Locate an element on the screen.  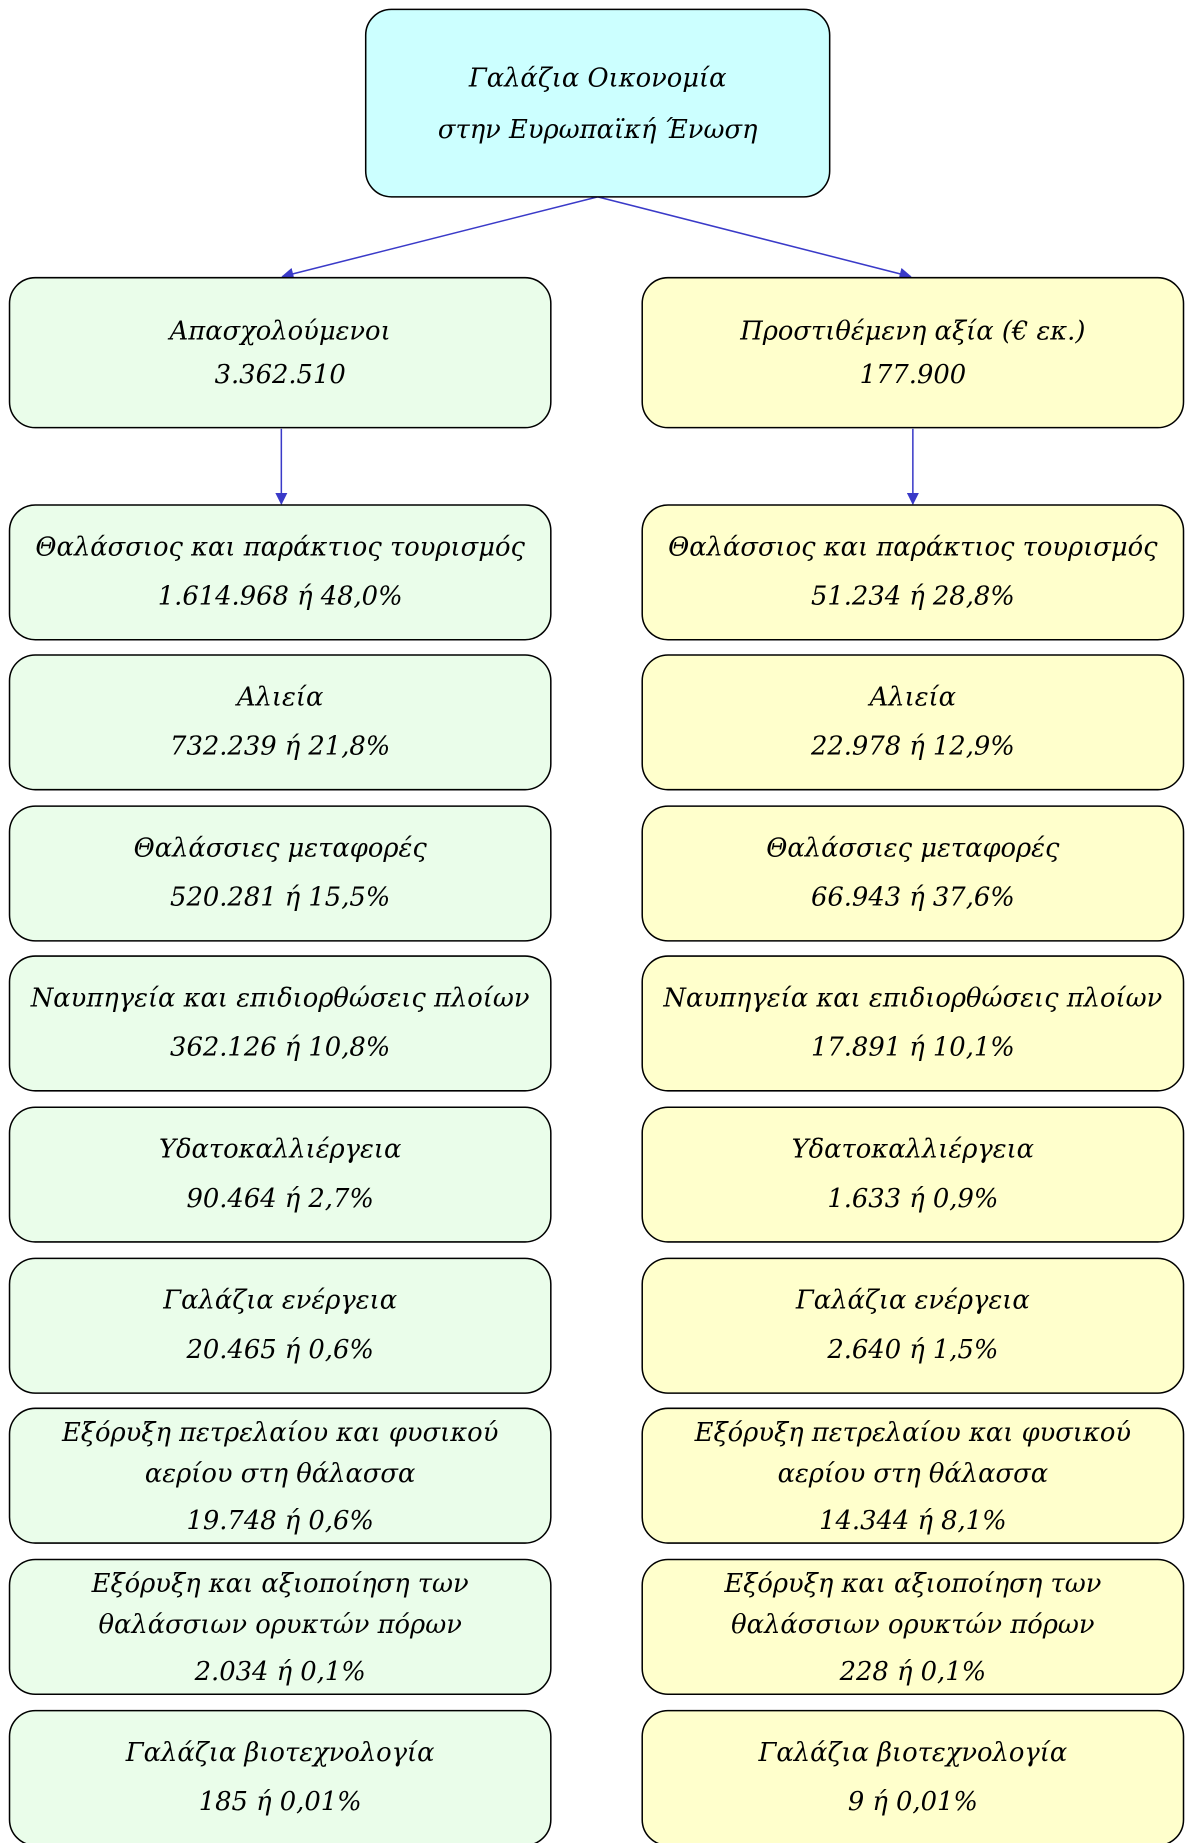
box-text: 520.281 ή 15,5% is located at coordinates (280, 898).